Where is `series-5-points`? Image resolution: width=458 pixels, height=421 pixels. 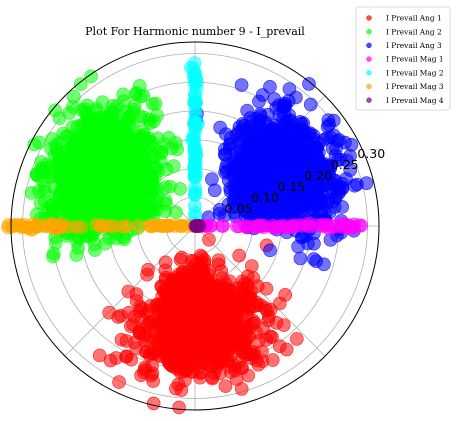
series-5-points is located at coordinates (194, 143).